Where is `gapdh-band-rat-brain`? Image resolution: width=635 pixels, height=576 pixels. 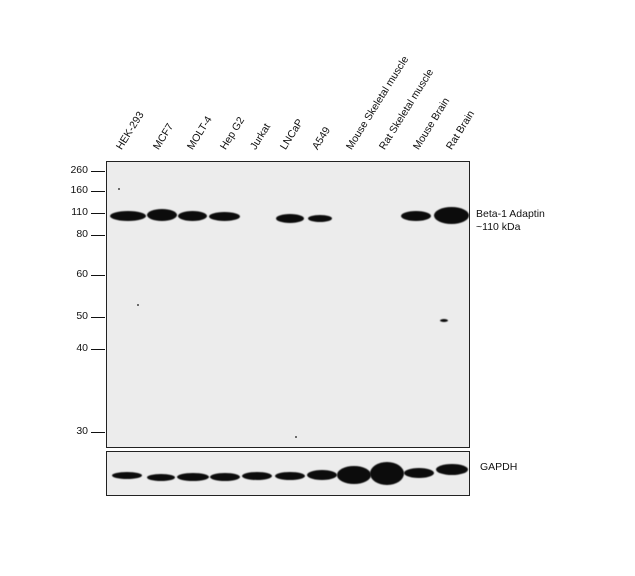 gapdh-band-rat-brain is located at coordinates (452, 469).